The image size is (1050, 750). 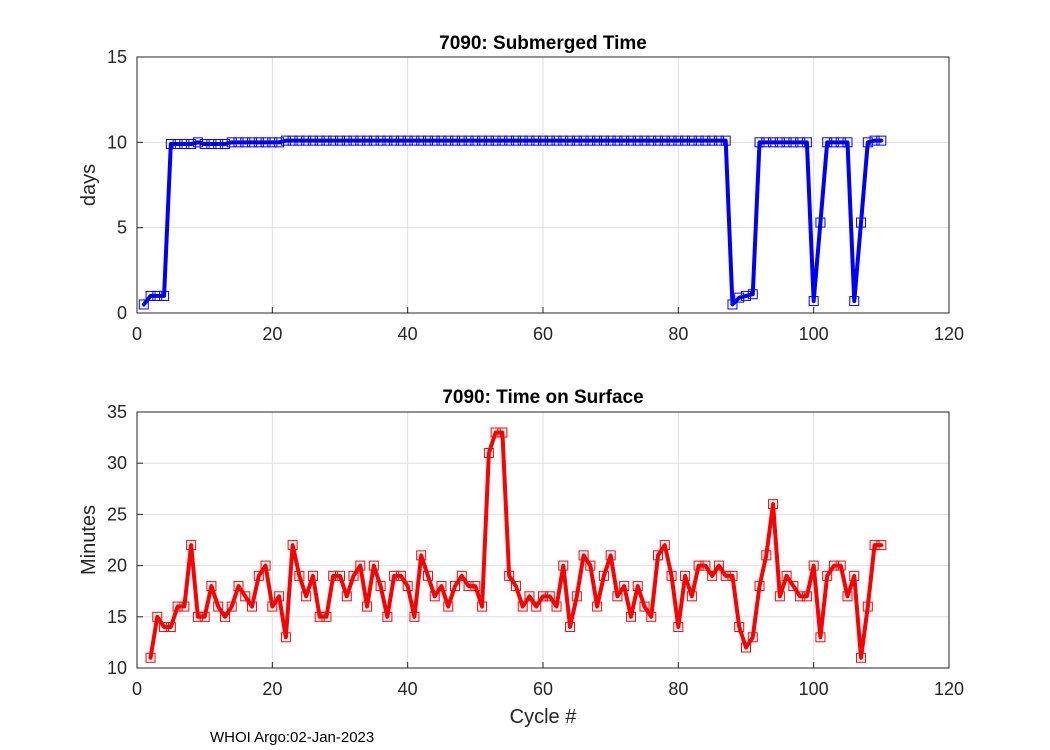 I want to click on footer-stamp: WHOI Argo:02-Jan-2023, so click(x=292, y=737).